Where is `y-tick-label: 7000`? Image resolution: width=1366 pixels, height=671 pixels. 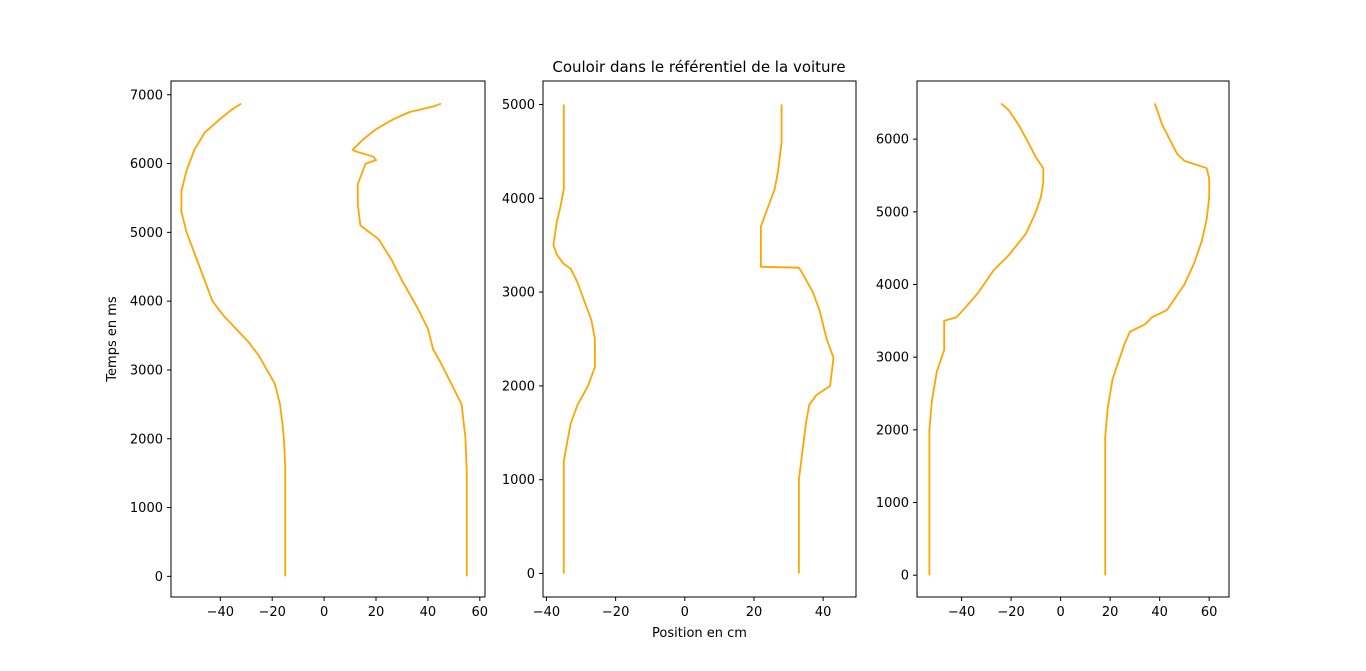
y-tick-label: 7000 is located at coordinates (146, 95).